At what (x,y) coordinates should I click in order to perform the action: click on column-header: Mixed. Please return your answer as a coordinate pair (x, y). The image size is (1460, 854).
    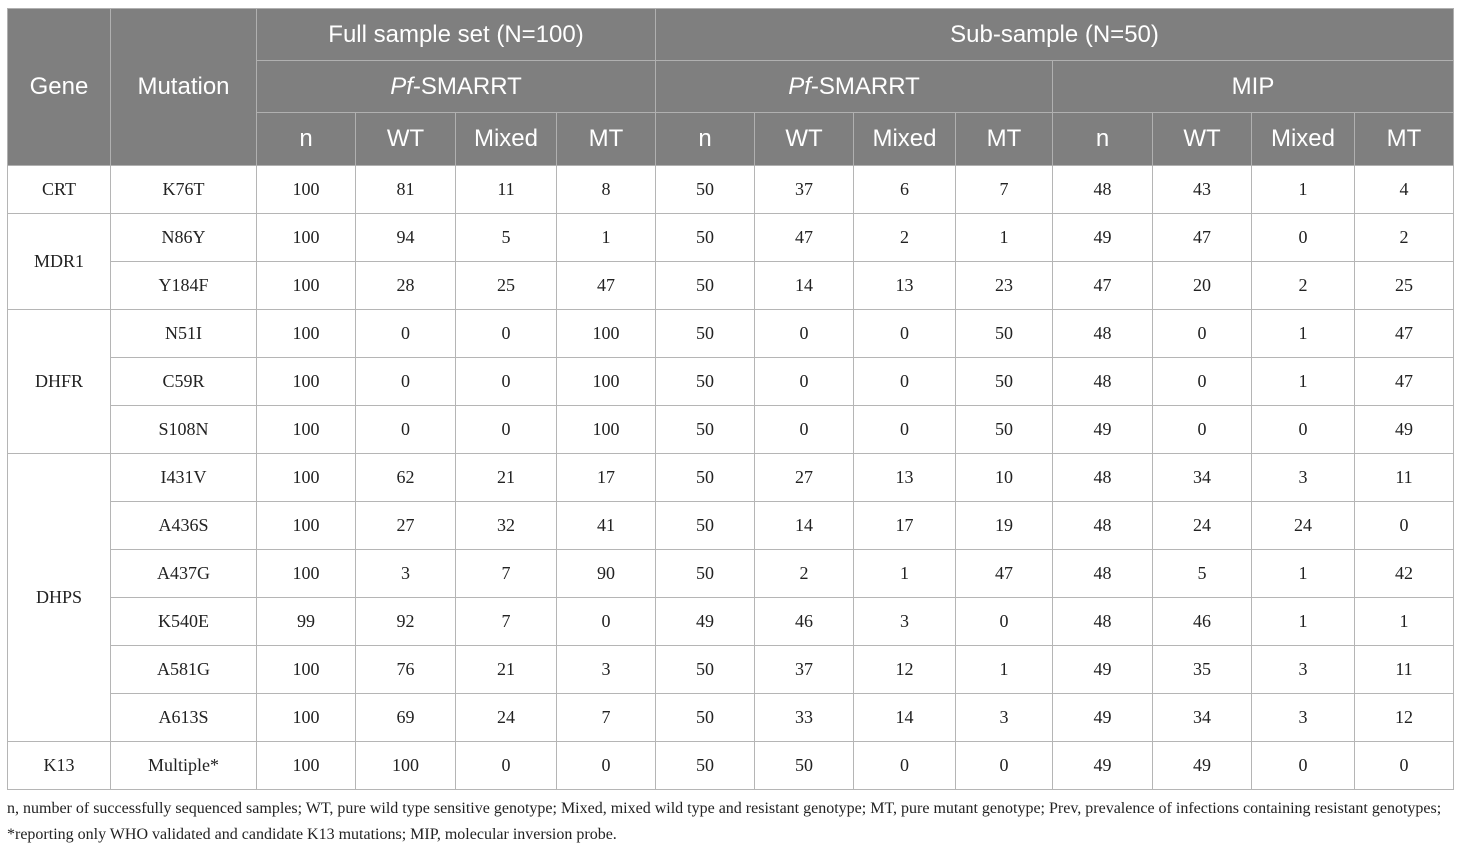
    Looking at the image, I should click on (1303, 139).